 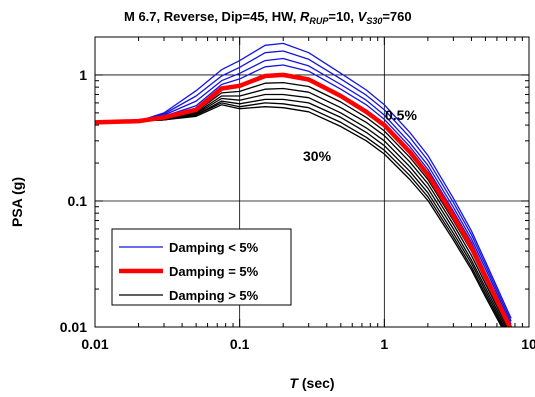 What do you see at coordinates (214, 295) in the screenshot?
I see `legend-label-above-5: Damping > 5%` at bounding box center [214, 295].